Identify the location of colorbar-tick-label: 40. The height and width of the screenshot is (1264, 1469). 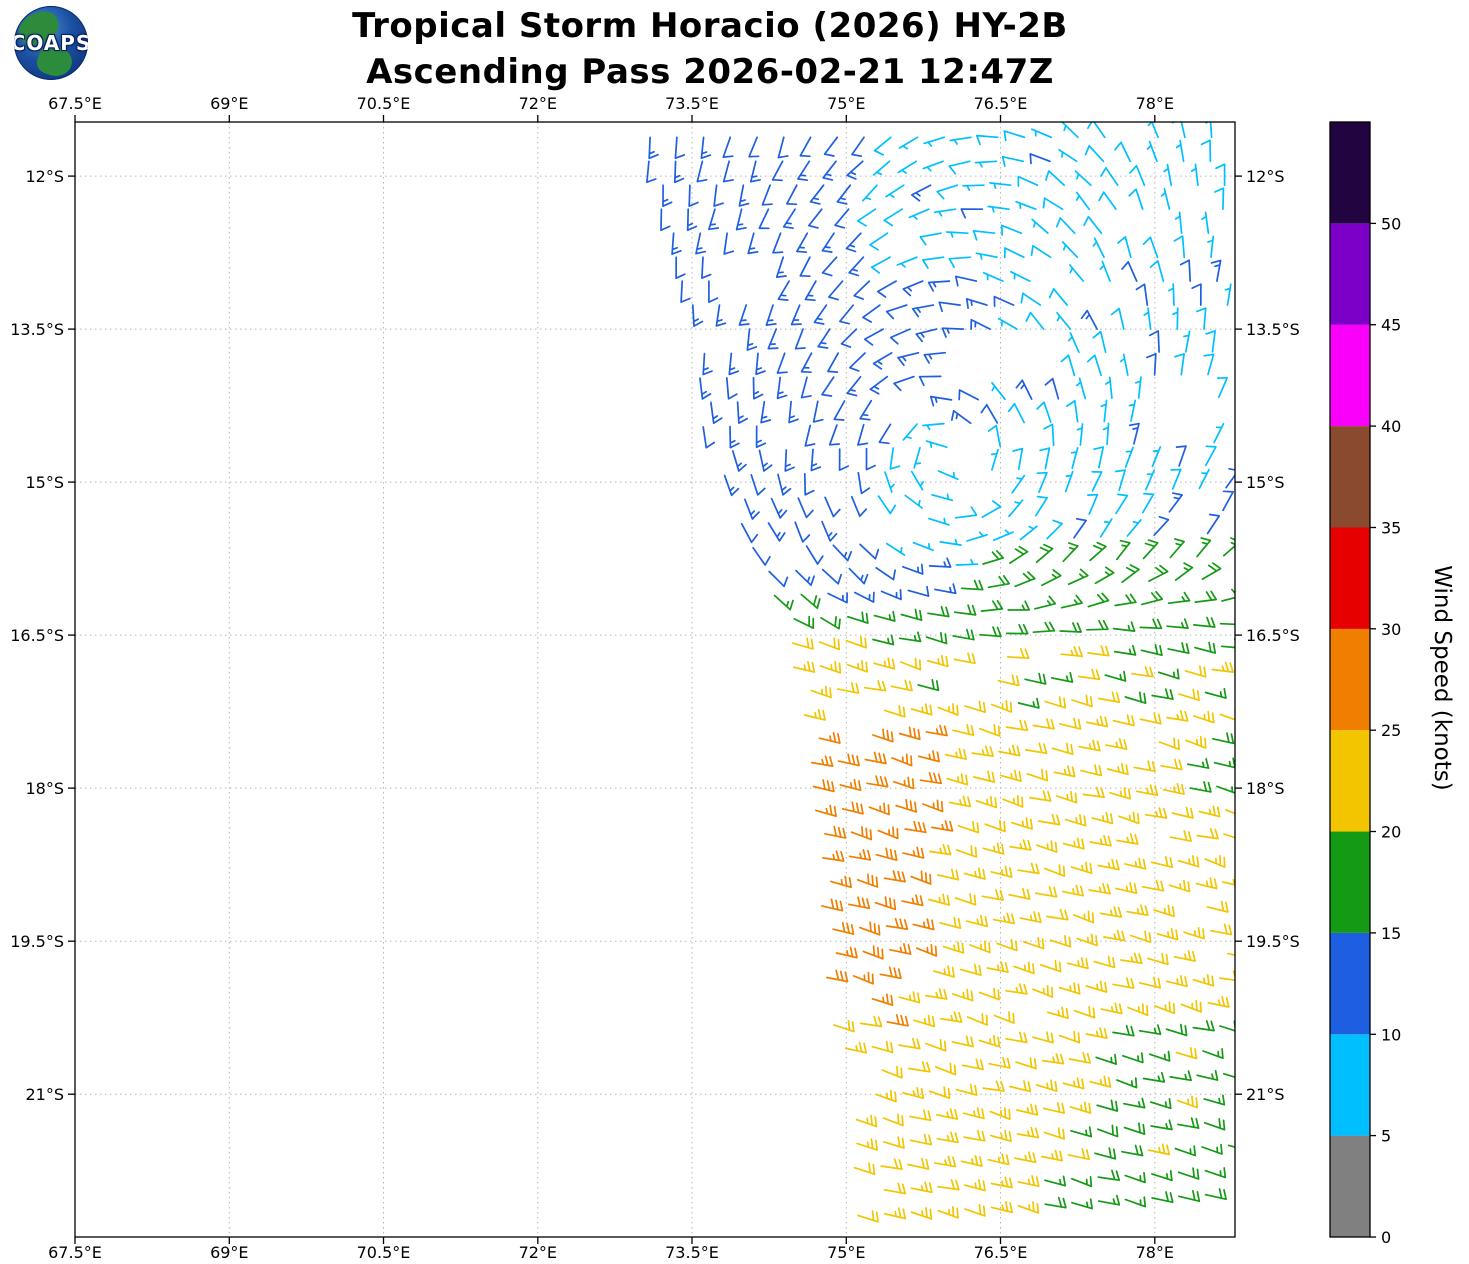
(1391, 426).